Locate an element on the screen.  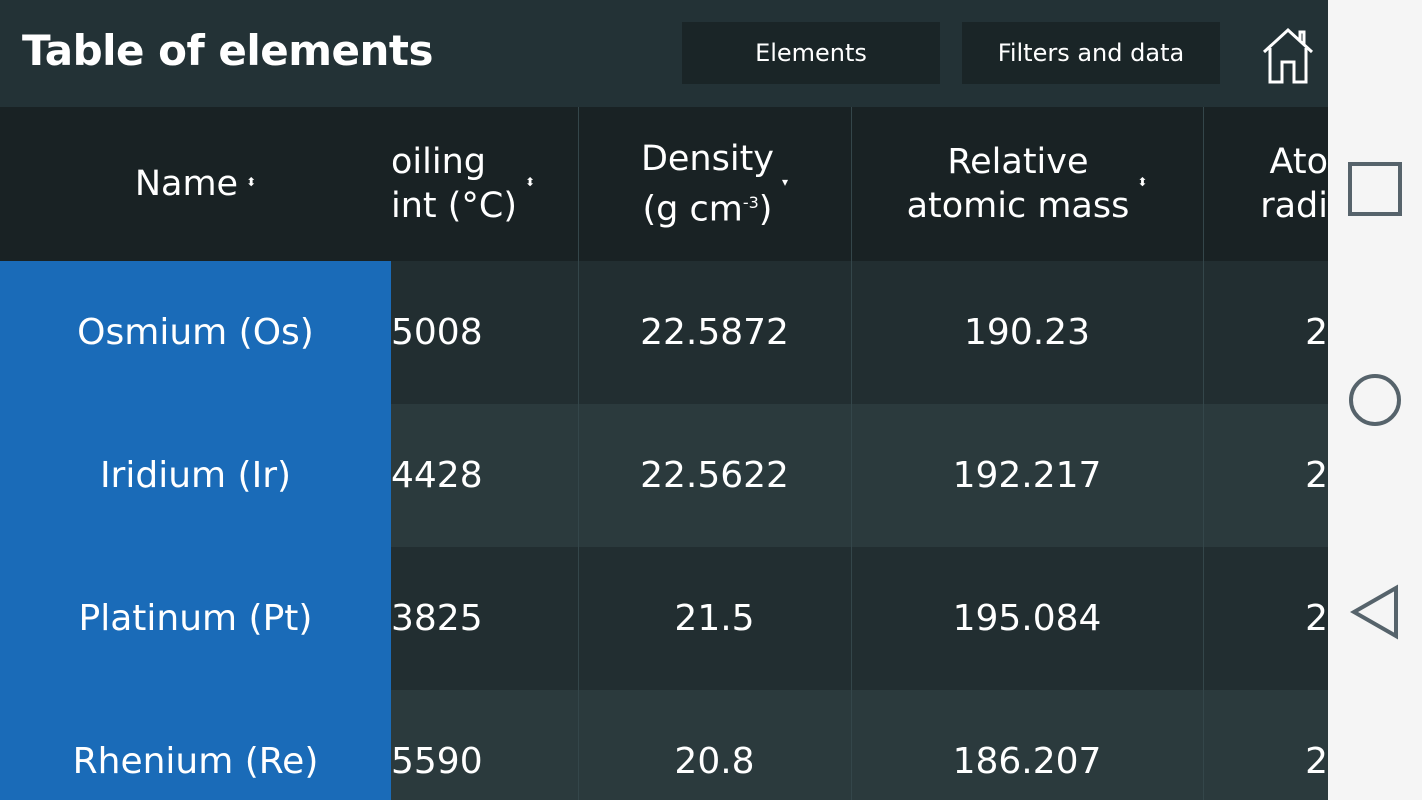
back-icon is located at coordinates (1375, 612).